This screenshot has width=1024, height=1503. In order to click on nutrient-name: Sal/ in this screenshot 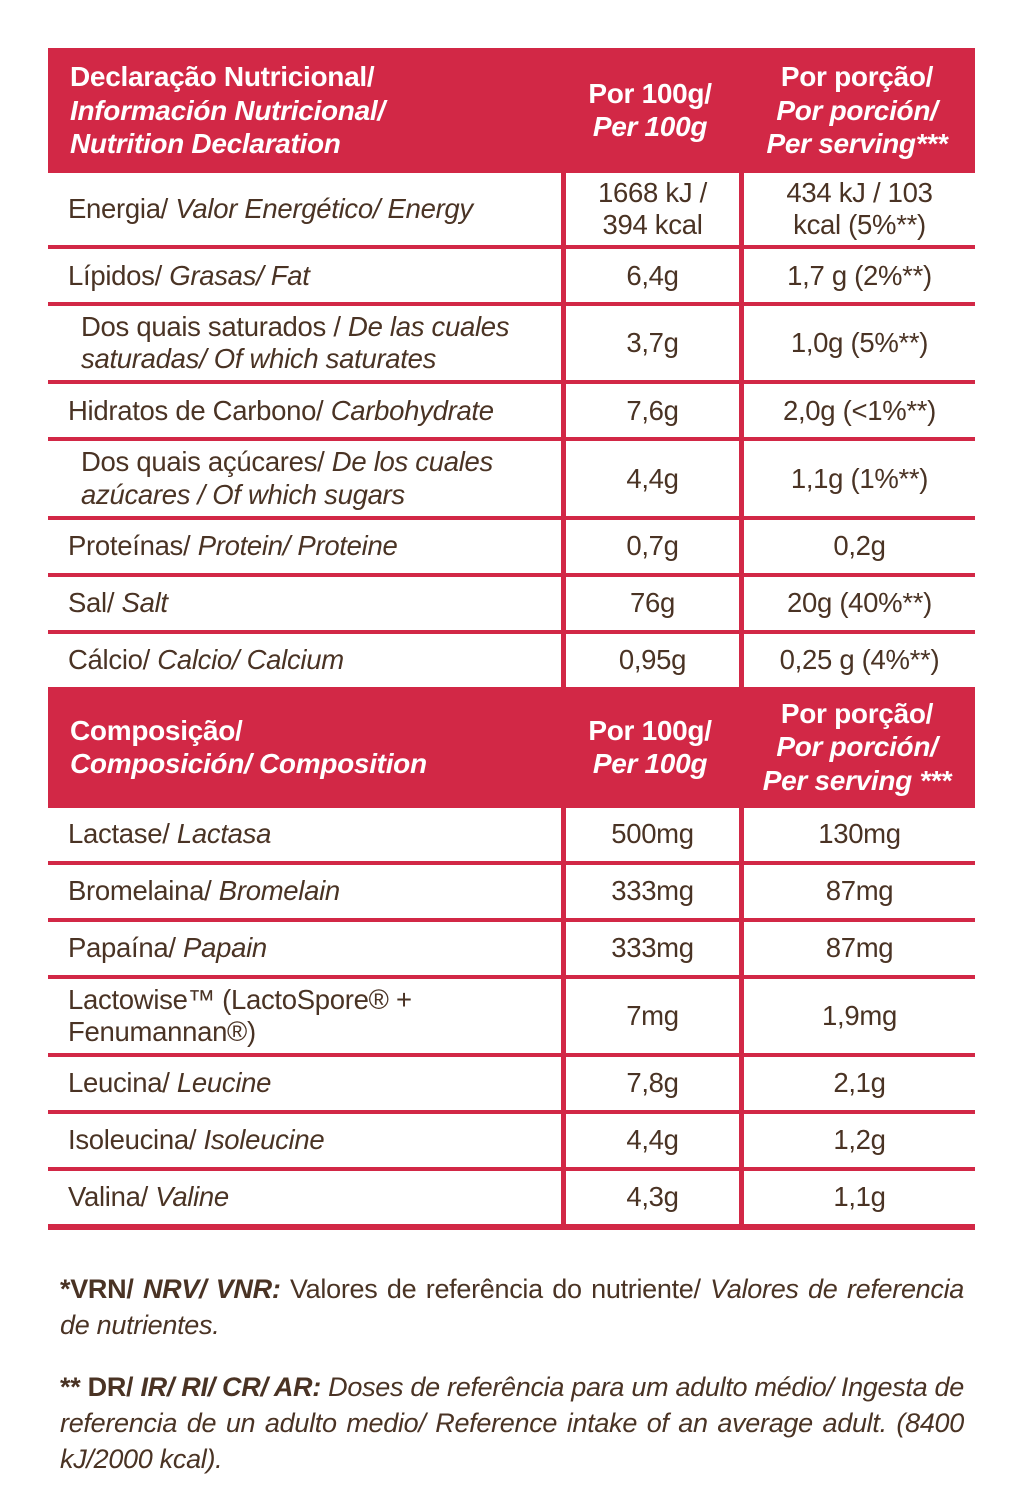, I will do `click(91, 603)`.